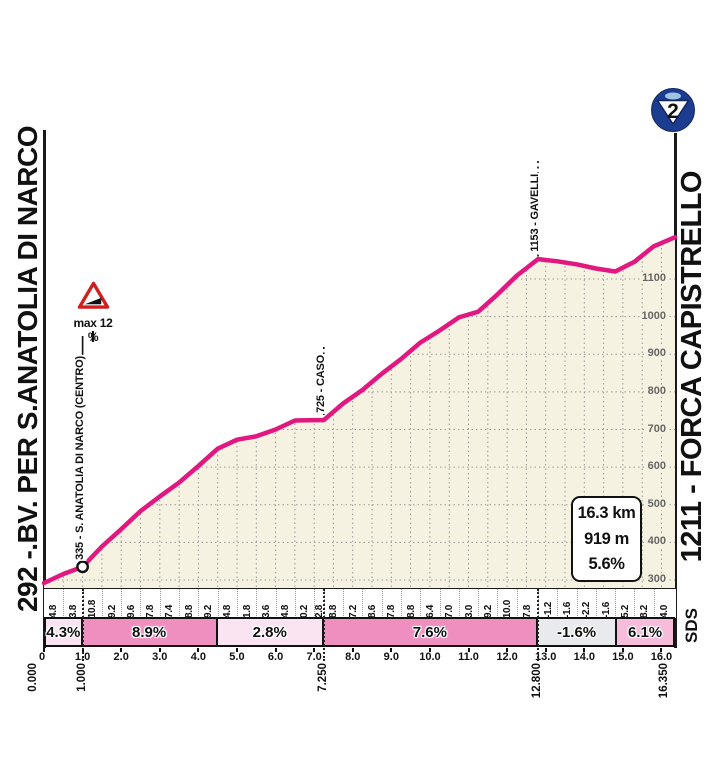 The height and width of the screenshot is (758, 720). Describe the element at coordinates (507, 657) in the screenshot. I see `distance-tick-label: 12.0` at that location.